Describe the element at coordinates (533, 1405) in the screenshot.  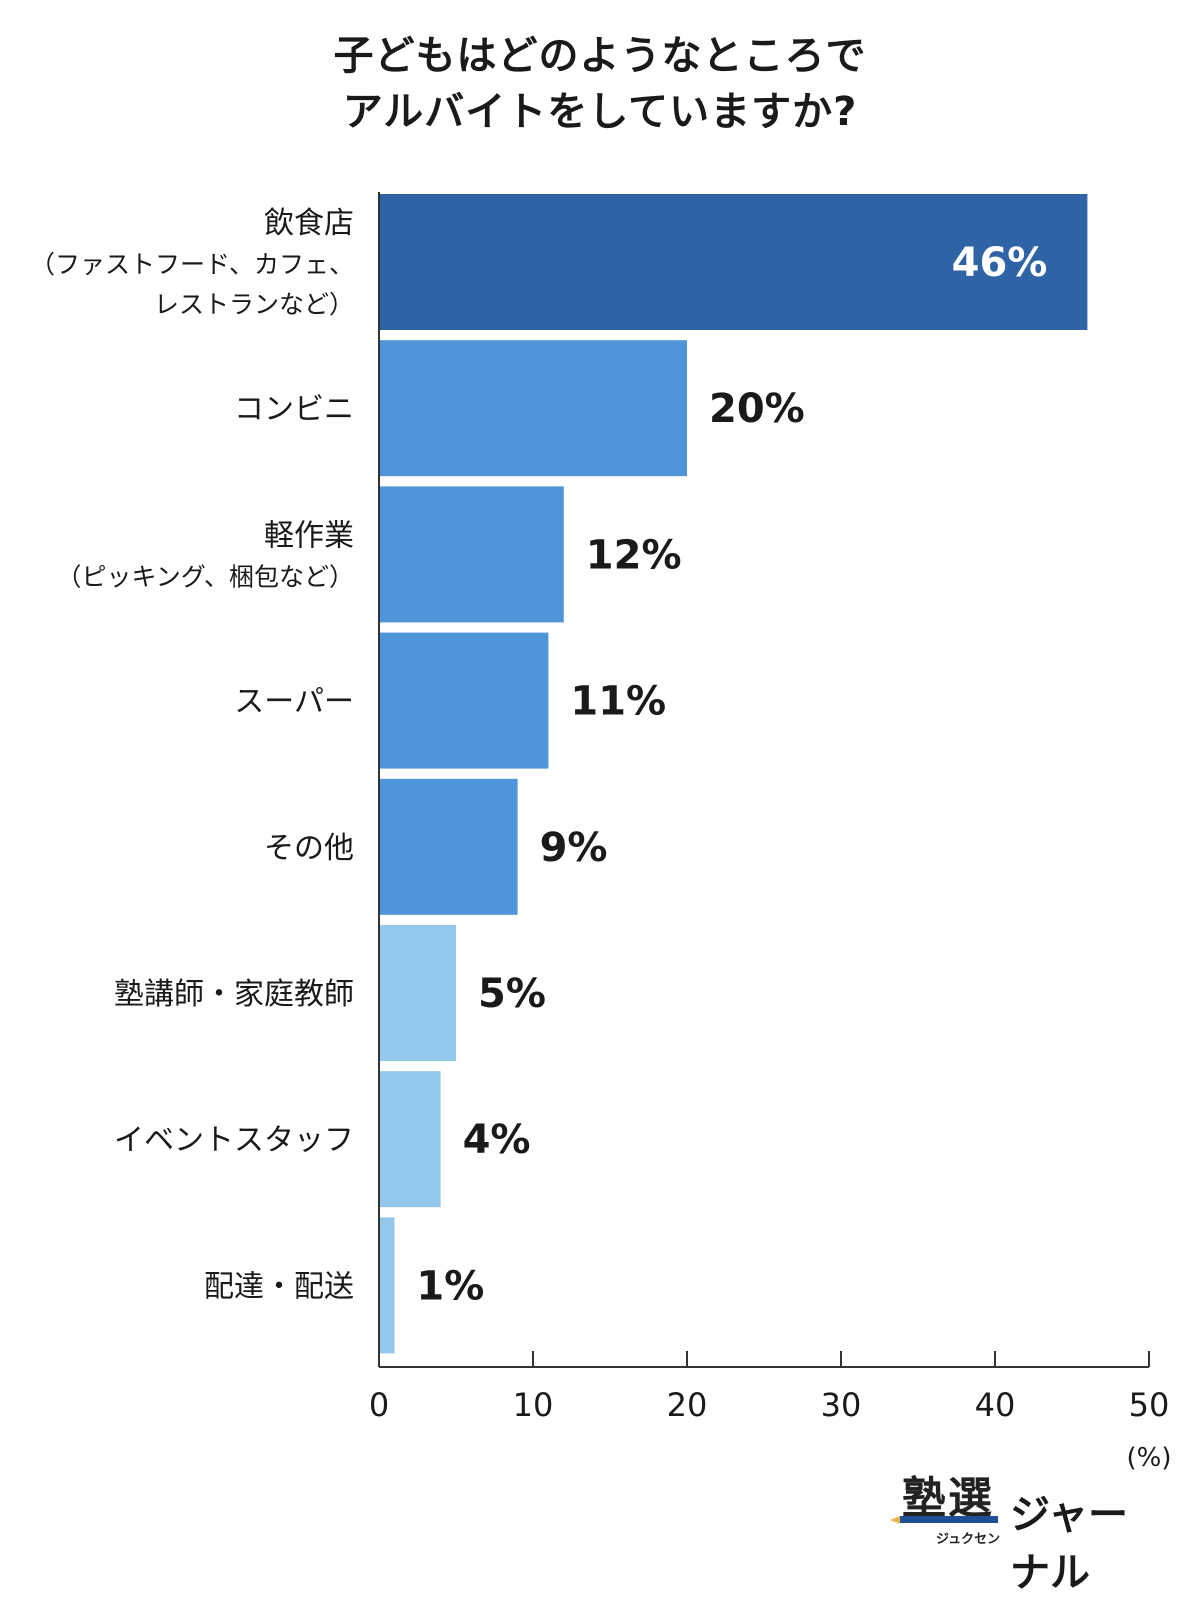
I see `x-tick-label-1: 10` at that location.